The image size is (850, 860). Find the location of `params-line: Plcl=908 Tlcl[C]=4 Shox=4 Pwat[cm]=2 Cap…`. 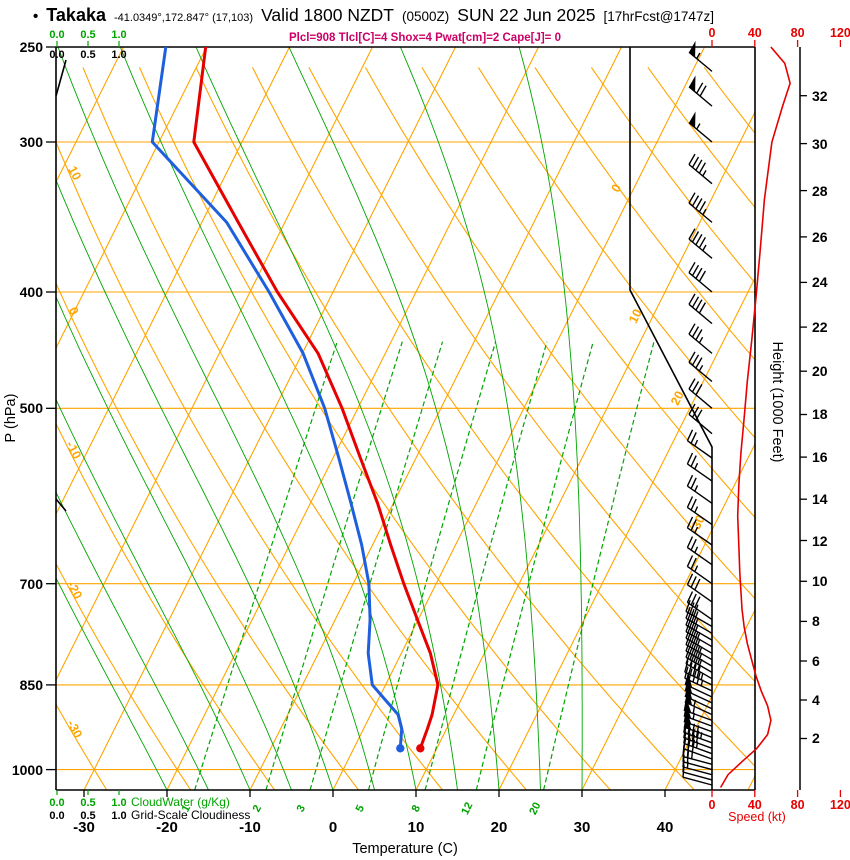

params-line: Plcl=908 Tlcl[C]=4 Shox=4 Pwat[cm]=2 Cap… is located at coordinates (425, 38).